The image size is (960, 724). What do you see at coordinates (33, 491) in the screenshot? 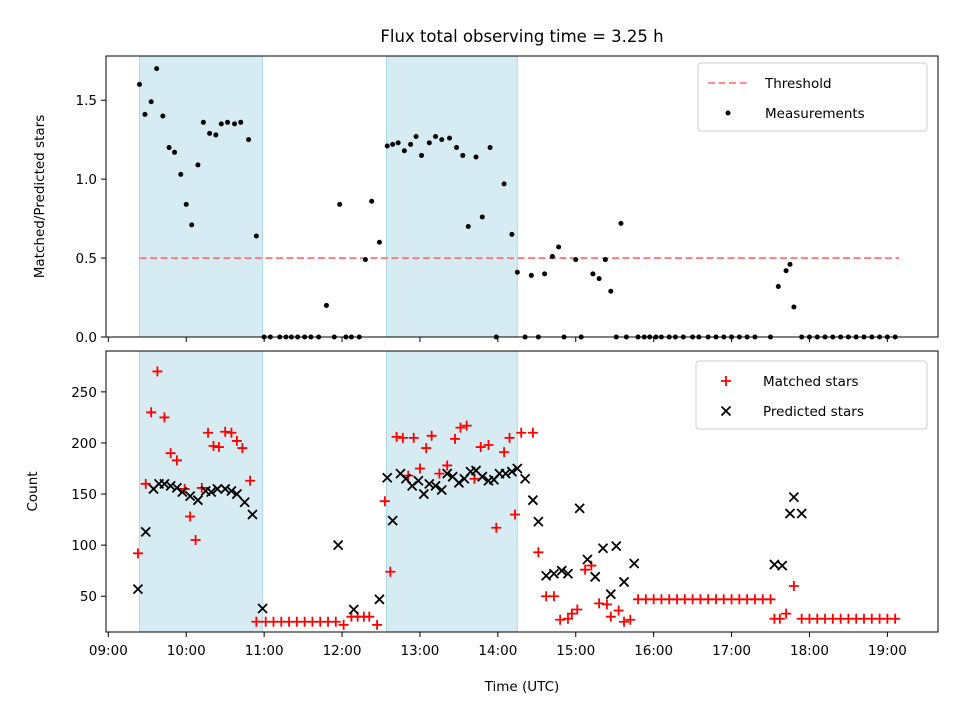
I see `bottom-y-axis-label: Count` at bounding box center [33, 491].